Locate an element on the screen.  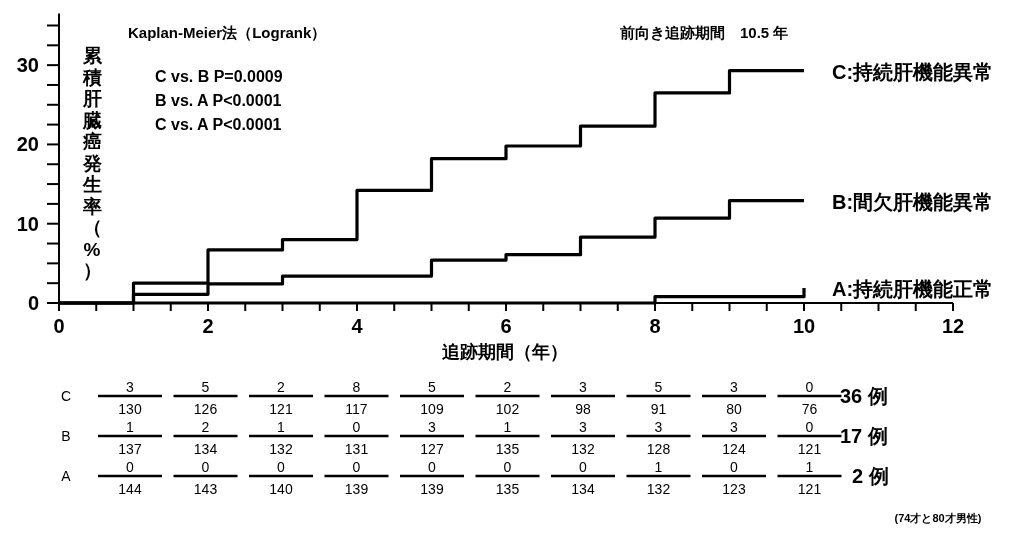
annotation: 前向き追跡期間 10.5 年 is located at coordinates (704, 32).